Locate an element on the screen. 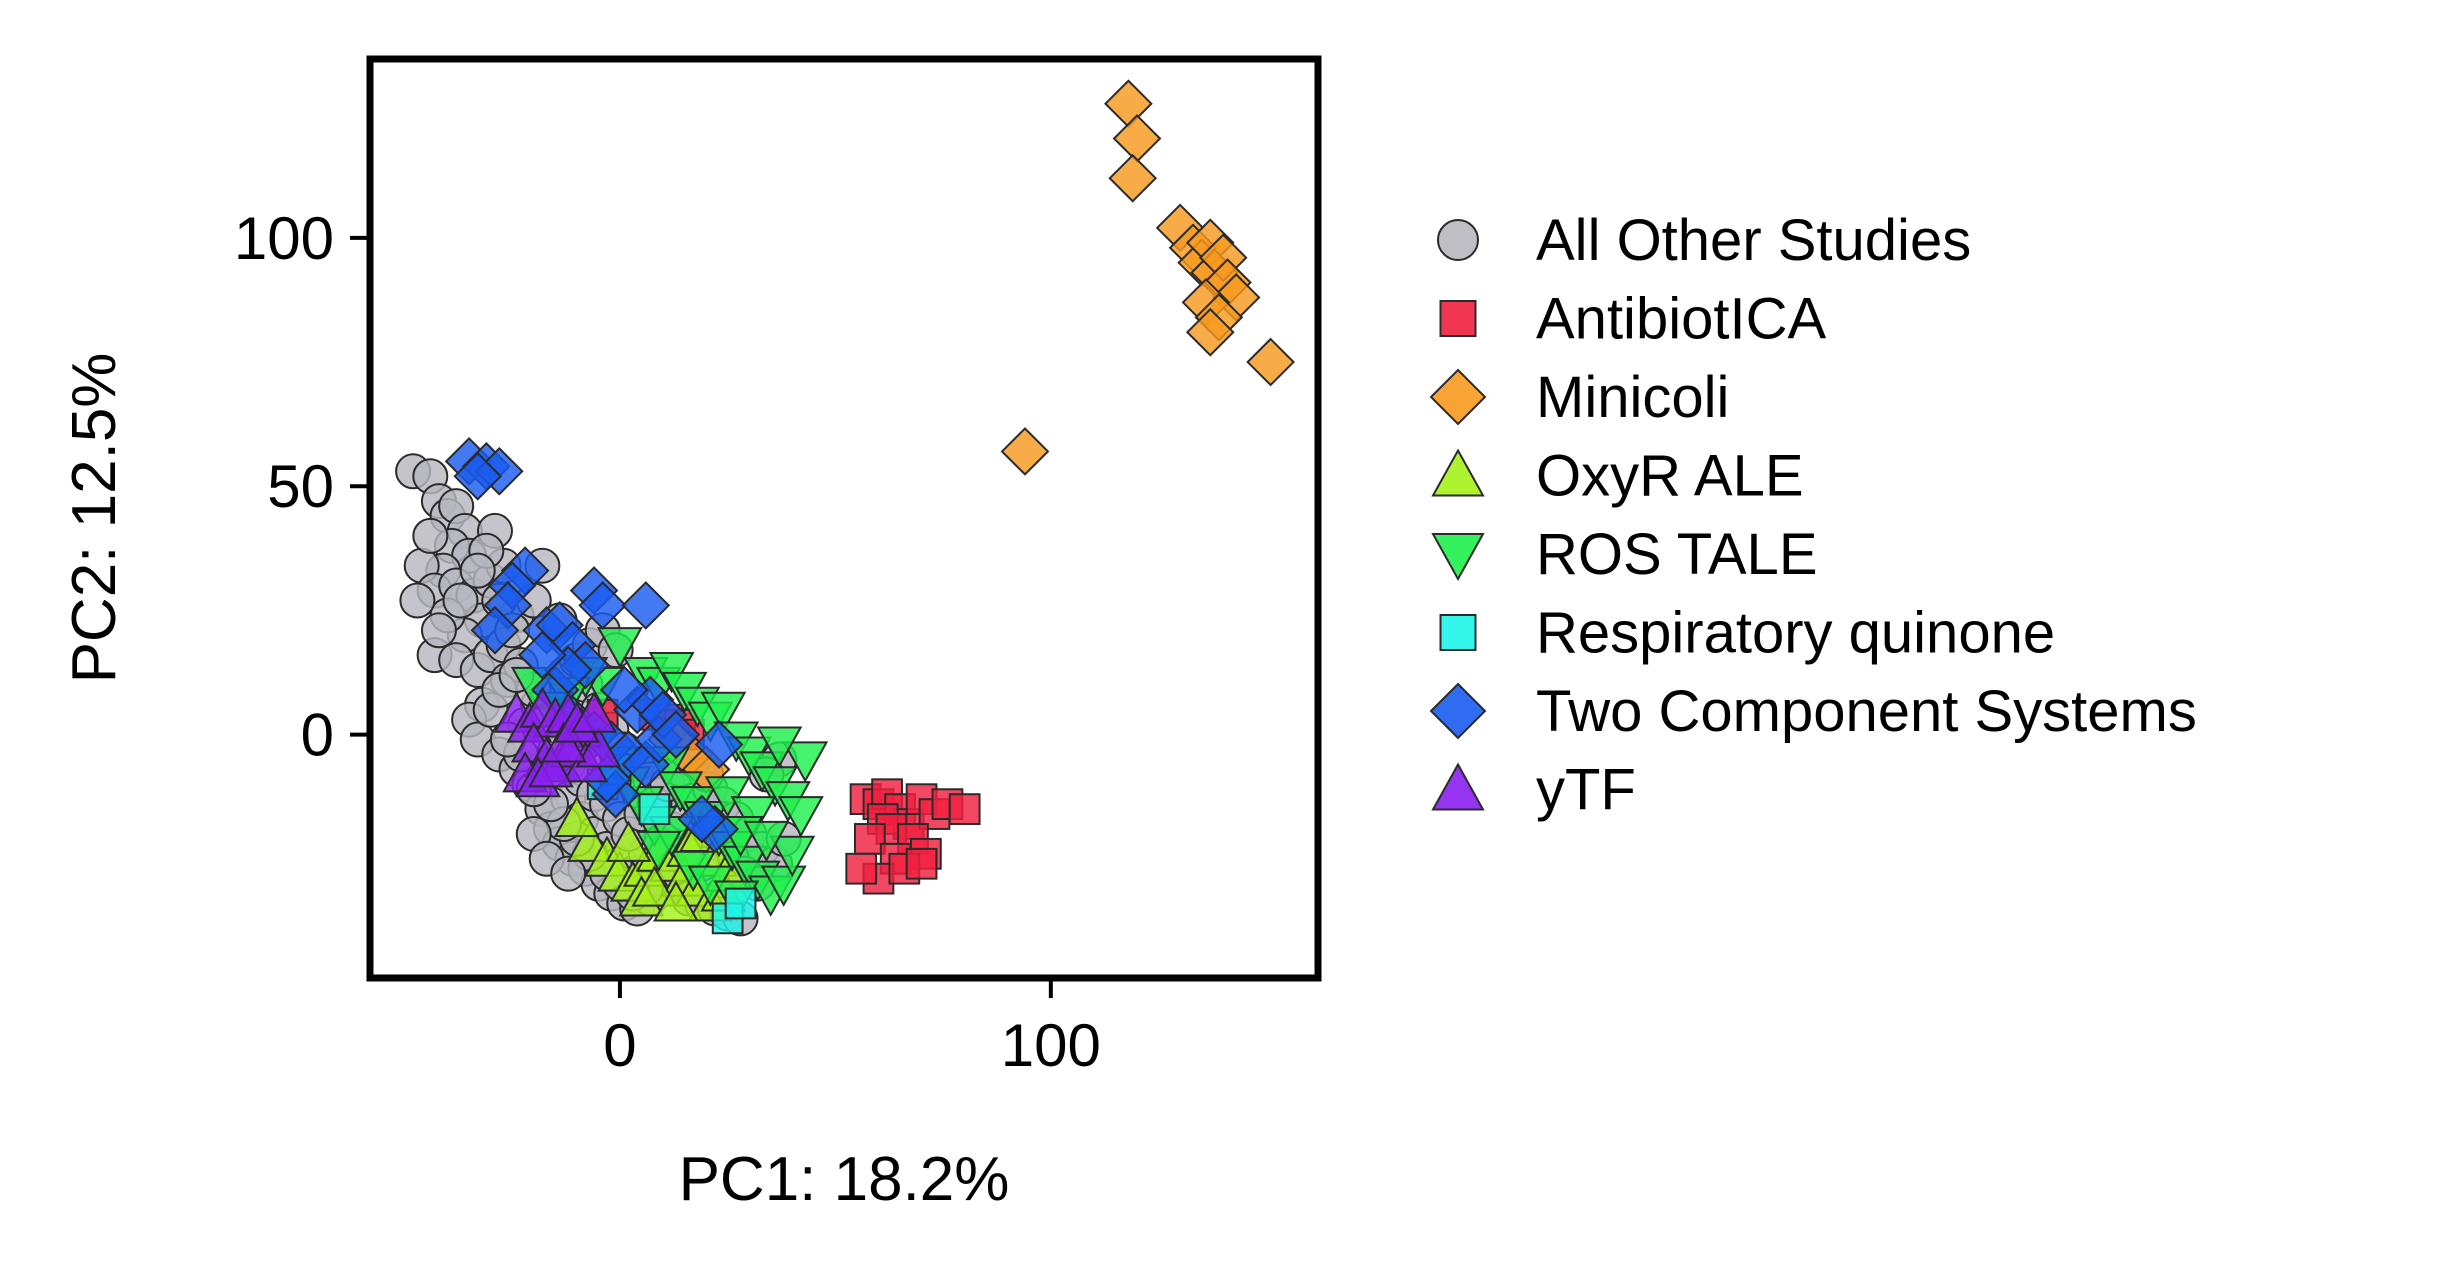 The height and width of the screenshot is (1267, 2458). legend-item: OxyR ALE is located at coordinates (1617, 476).